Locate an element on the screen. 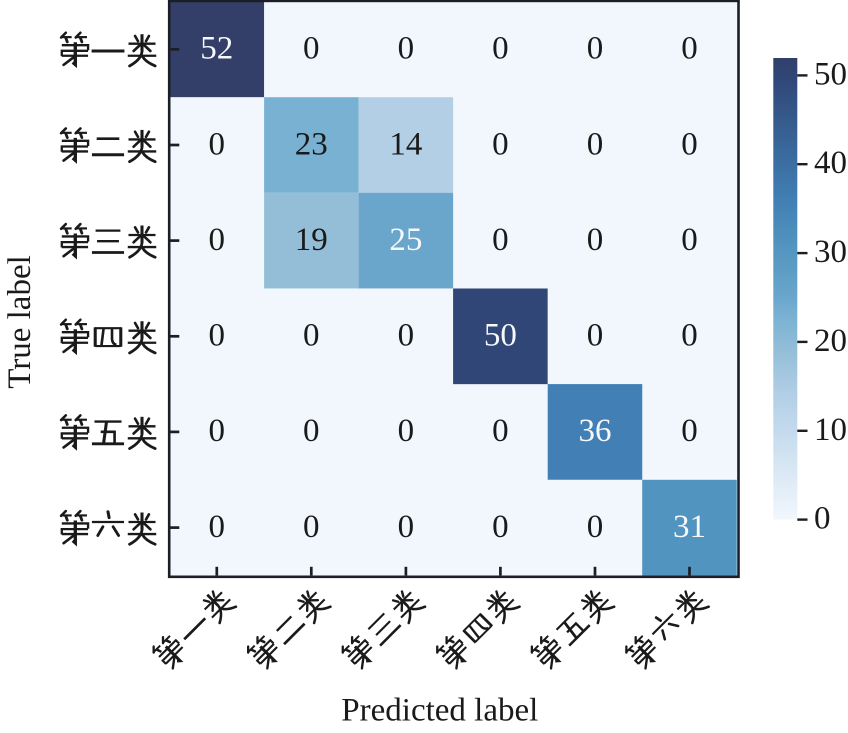 This screenshot has width=848, height=733. svg-text: 10 is located at coordinates (830, 430).